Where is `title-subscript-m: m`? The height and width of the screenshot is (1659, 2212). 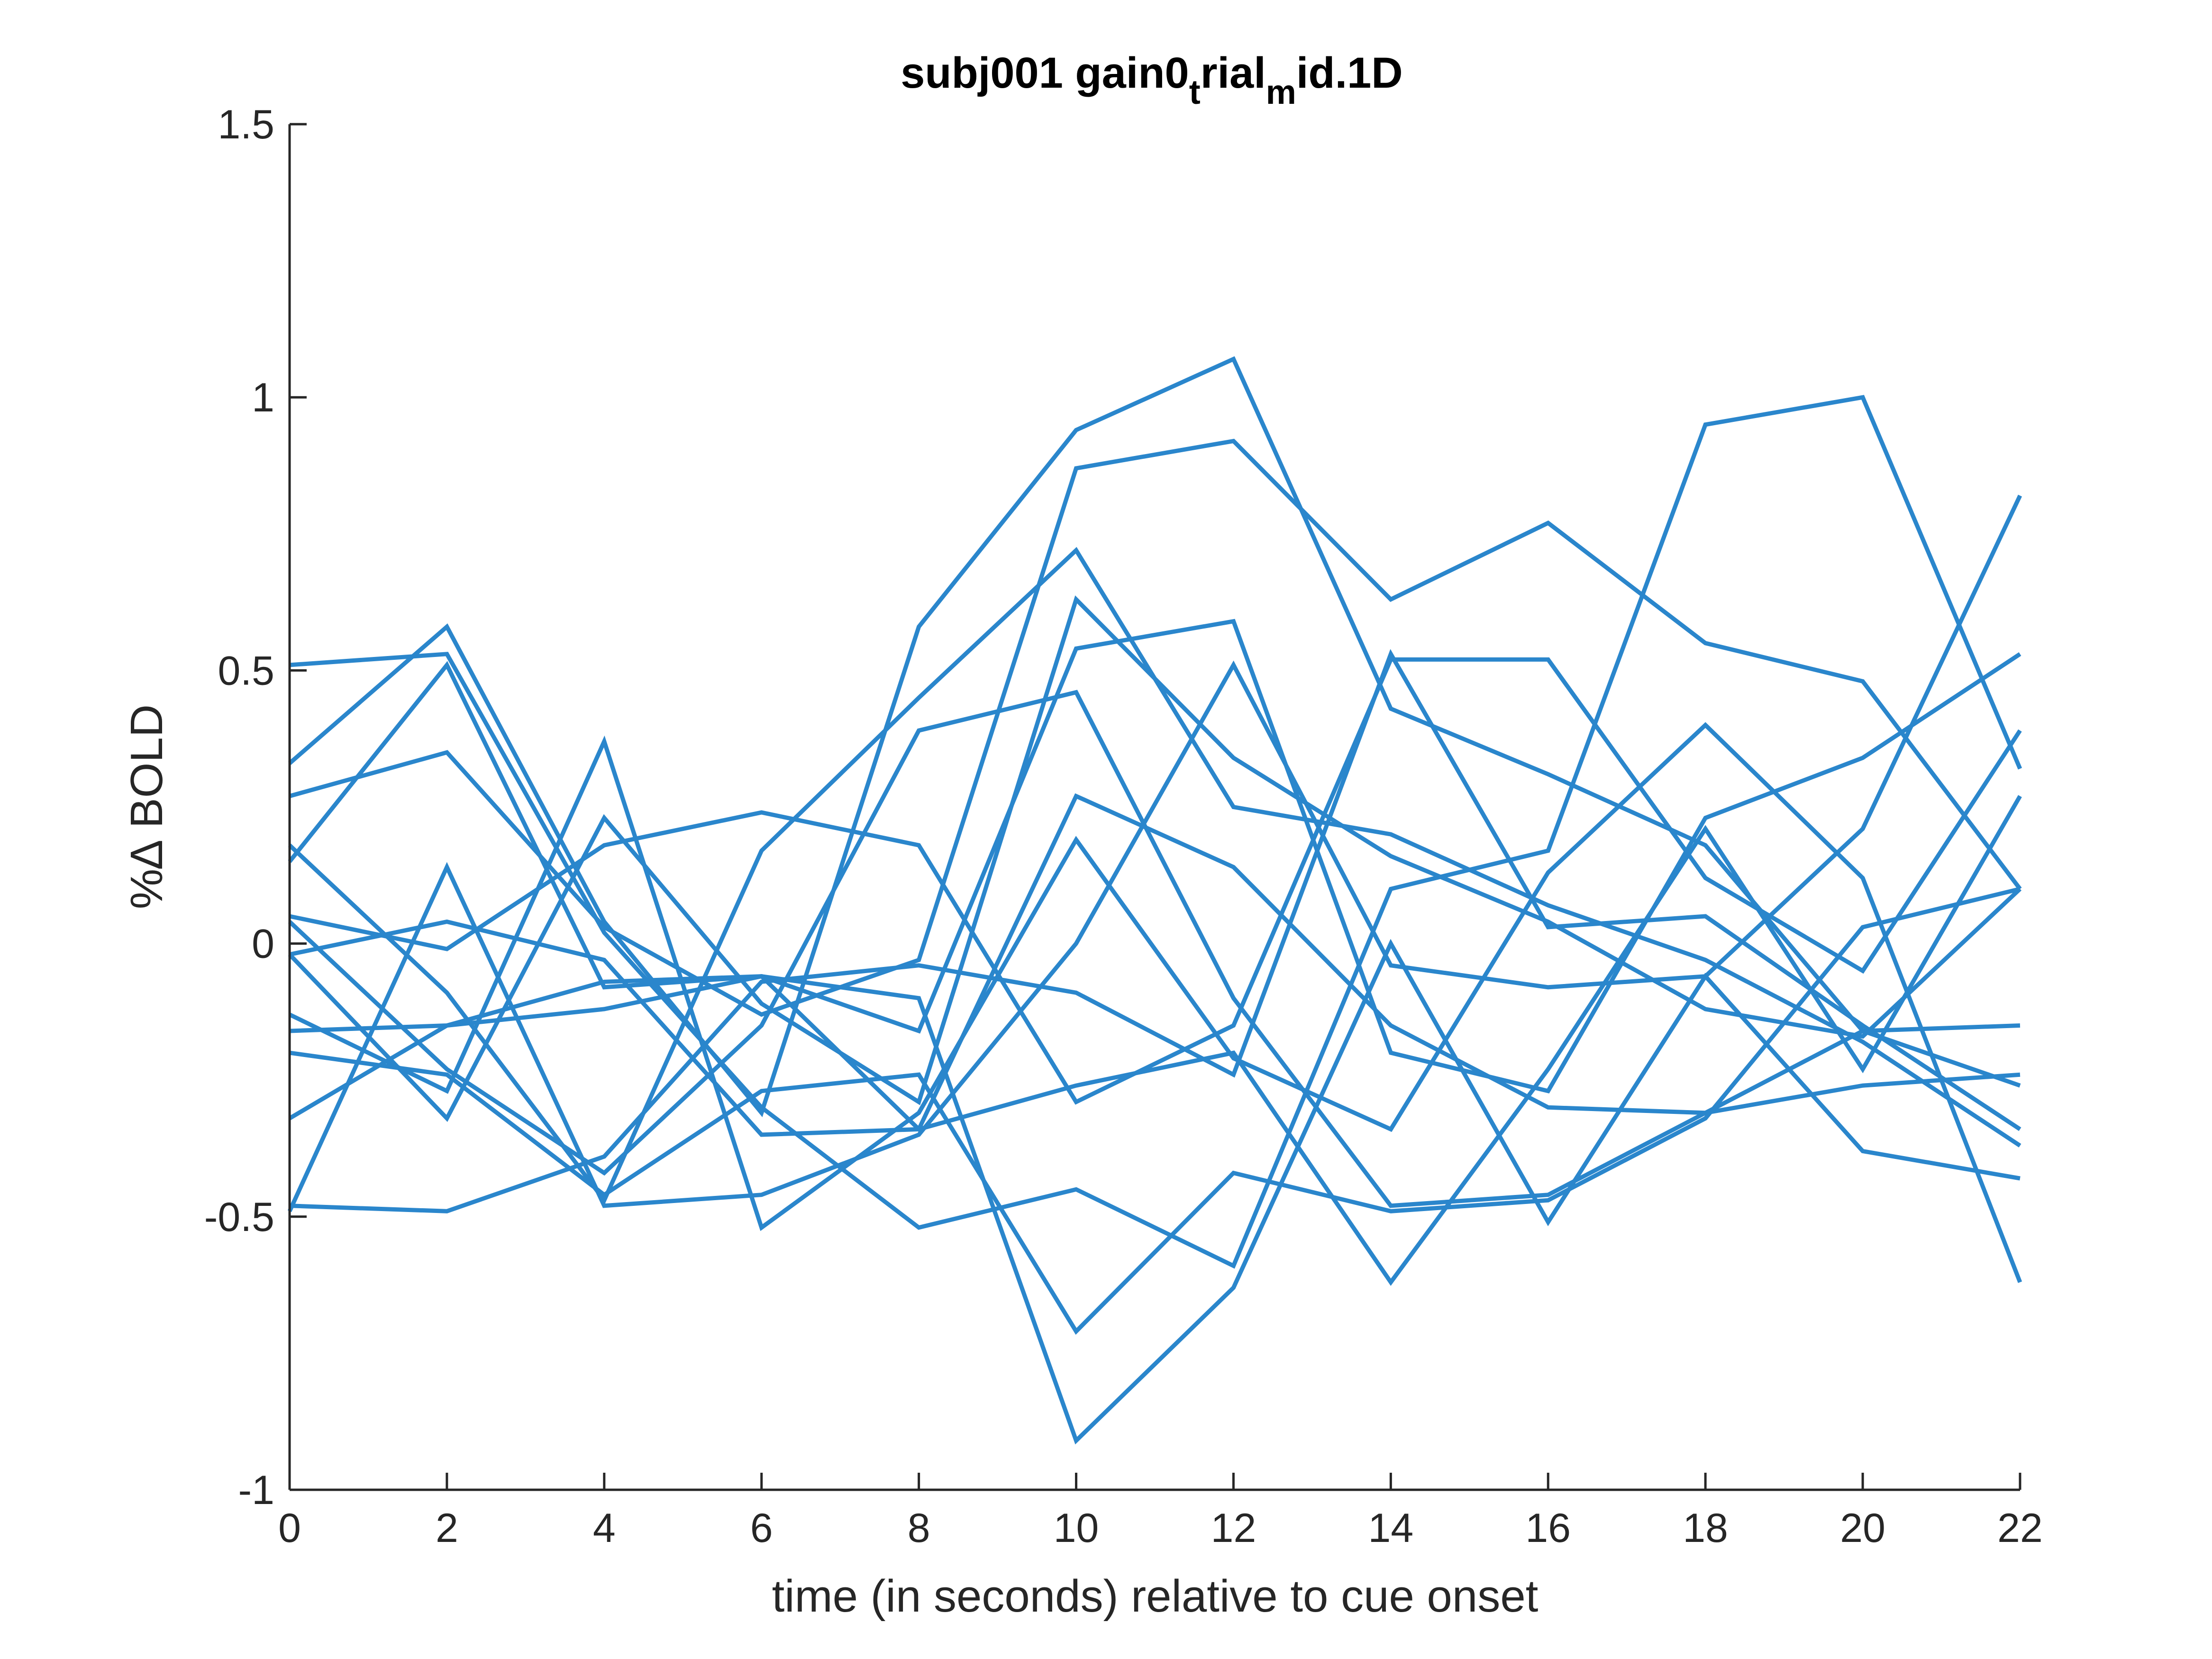
title-subscript-m: m is located at coordinates (1281, 92).